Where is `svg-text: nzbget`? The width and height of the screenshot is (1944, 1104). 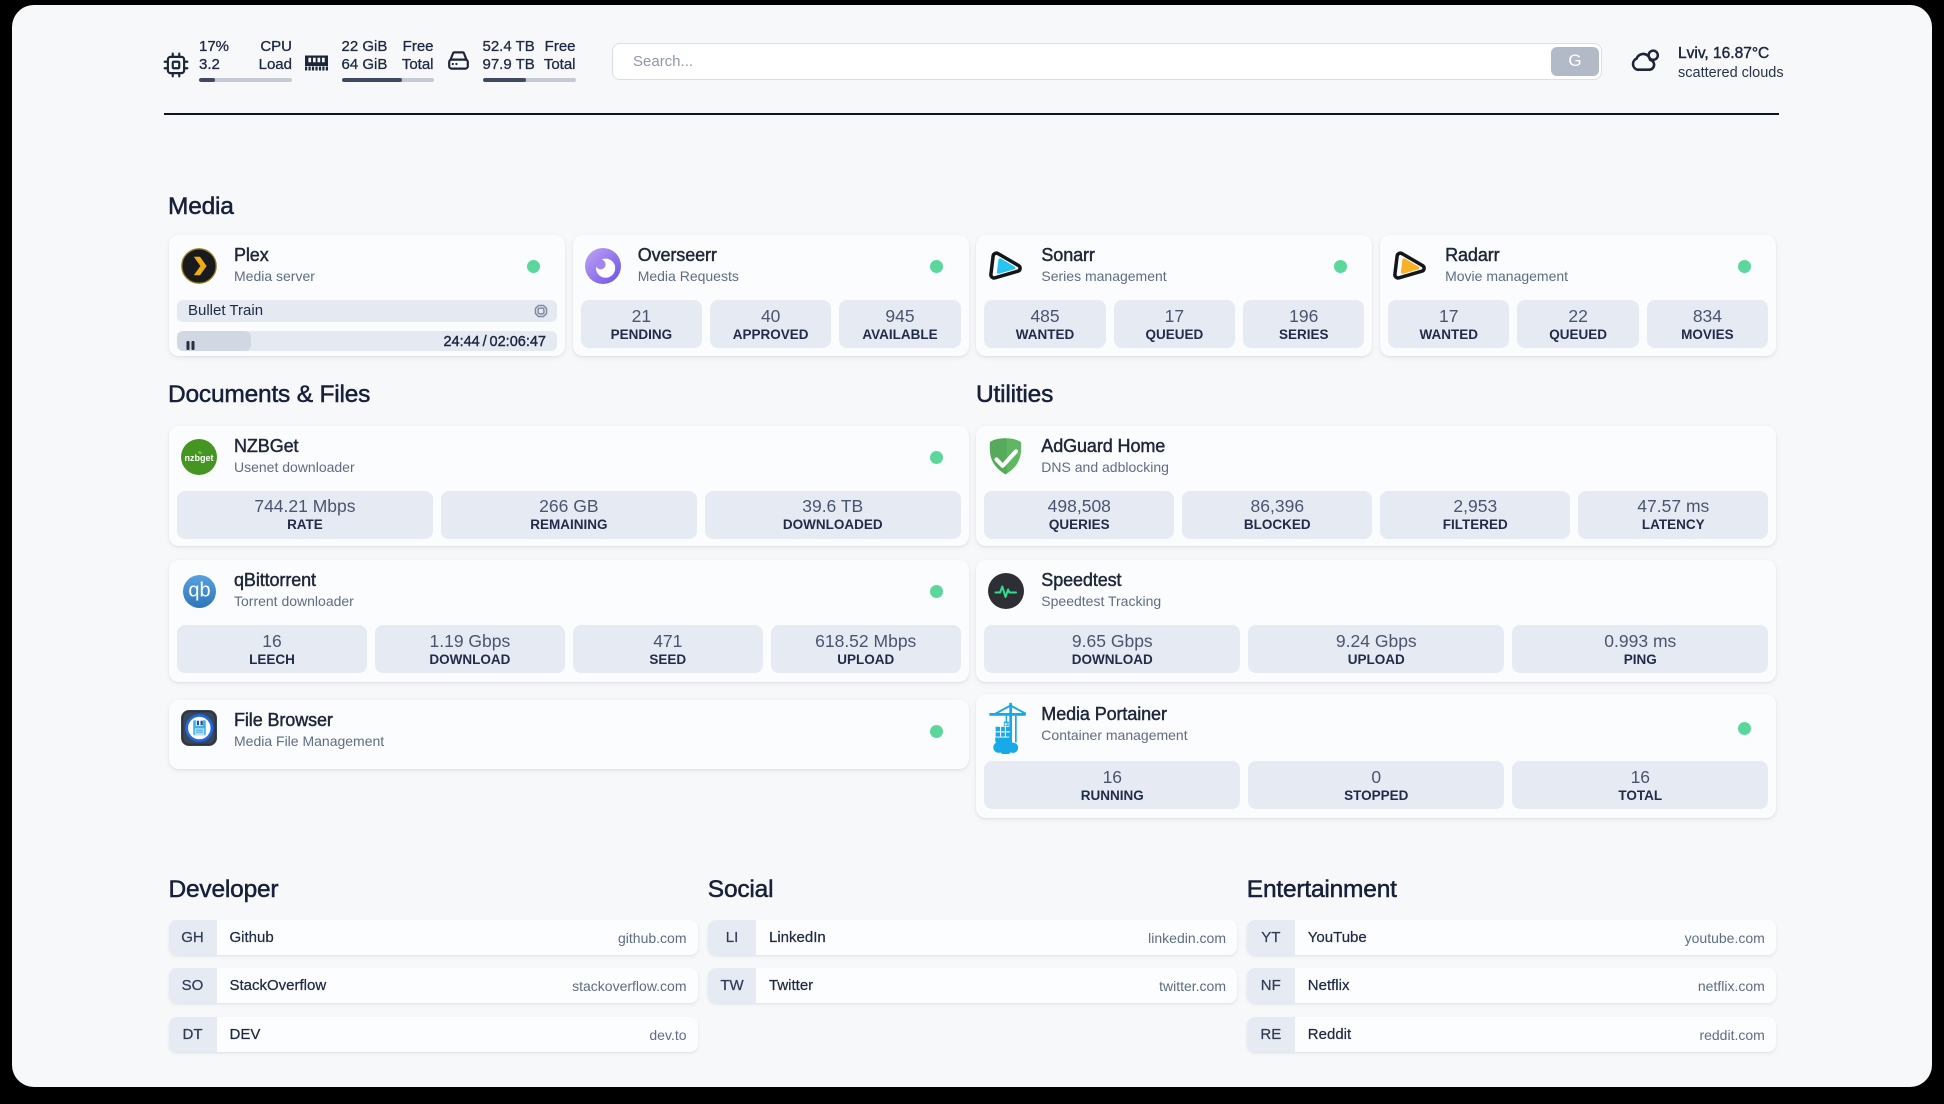
svg-text: nzbget is located at coordinates (199, 457).